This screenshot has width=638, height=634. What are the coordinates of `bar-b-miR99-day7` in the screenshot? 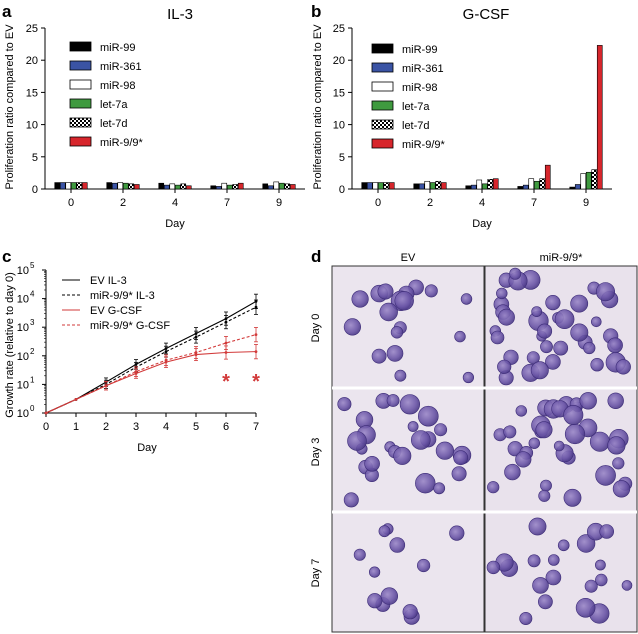 It's located at (520, 188).